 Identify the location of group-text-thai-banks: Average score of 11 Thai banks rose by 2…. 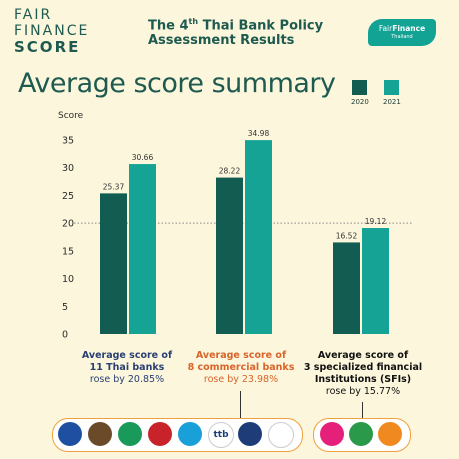
(127, 368).